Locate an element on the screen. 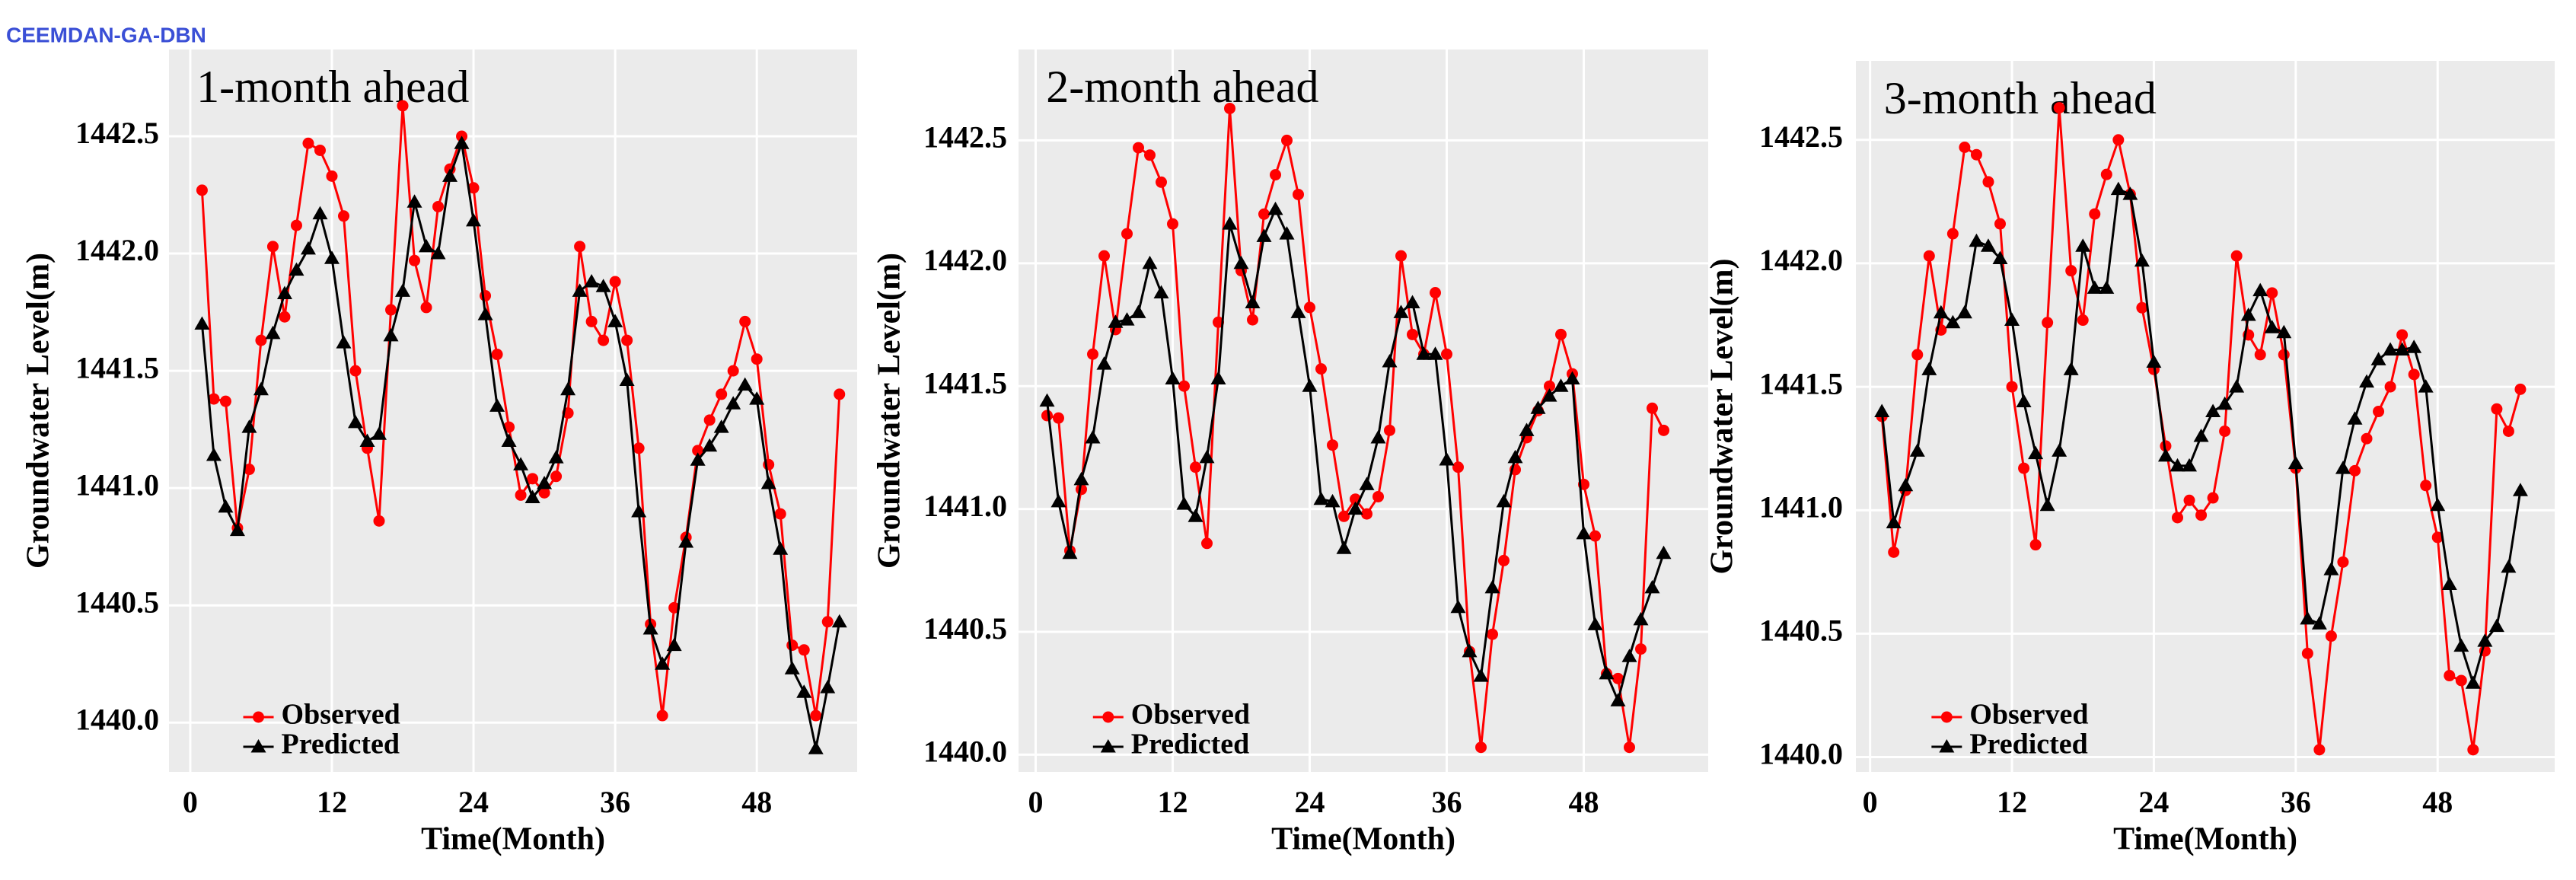 The height and width of the screenshot is (880, 2576). y-tick-label: 1440.0 is located at coordinates (965, 752).